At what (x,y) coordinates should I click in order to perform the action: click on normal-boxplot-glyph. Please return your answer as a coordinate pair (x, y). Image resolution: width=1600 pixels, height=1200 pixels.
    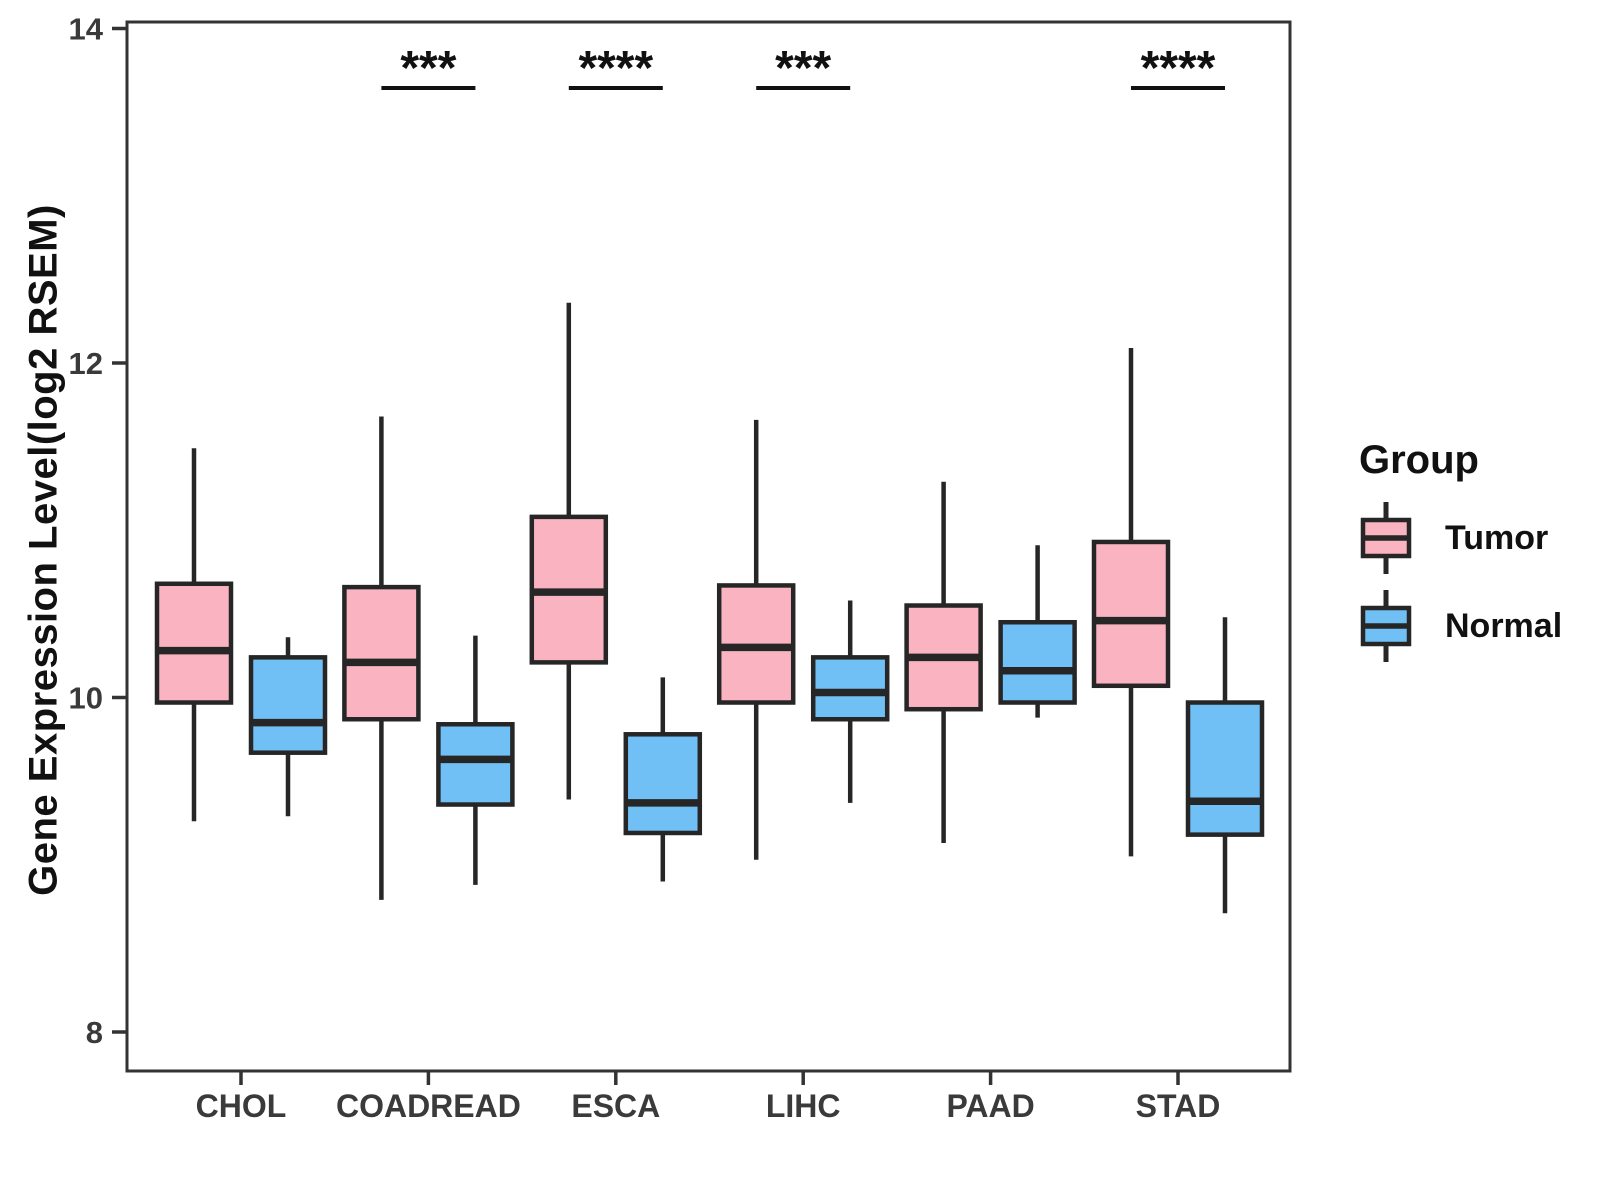
    Looking at the image, I should click on (1386, 626).